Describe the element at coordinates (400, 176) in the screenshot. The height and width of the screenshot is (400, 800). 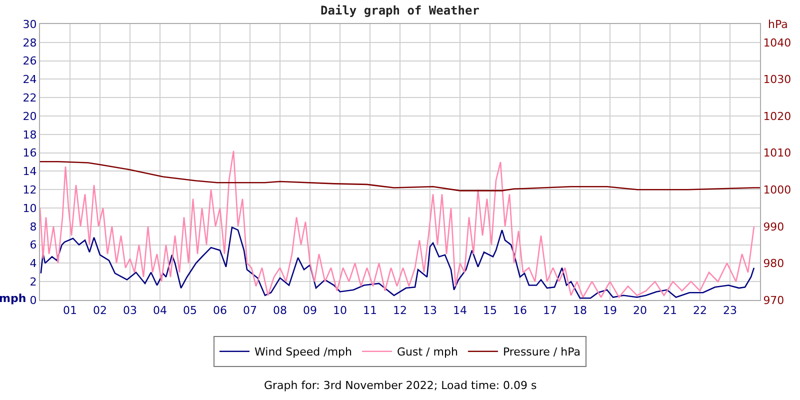
I see `line-series` at that location.